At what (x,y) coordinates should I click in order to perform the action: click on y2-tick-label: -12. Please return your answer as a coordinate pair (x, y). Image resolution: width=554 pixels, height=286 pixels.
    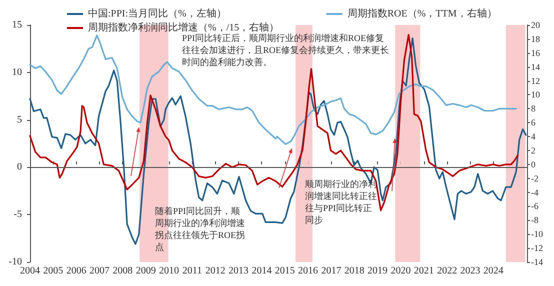
    Looking at the image, I should click on (537, 248).